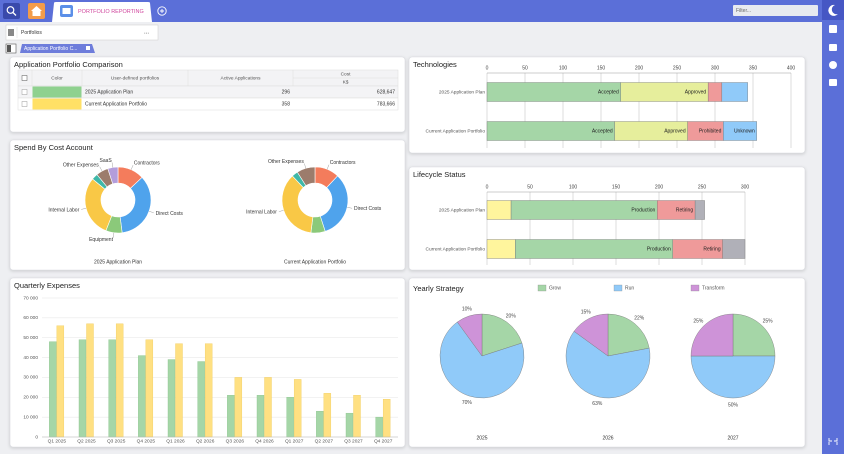  What do you see at coordinates (30, 318) in the screenshot?
I see `y-tick-label: 60 000` at bounding box center [30, 318].